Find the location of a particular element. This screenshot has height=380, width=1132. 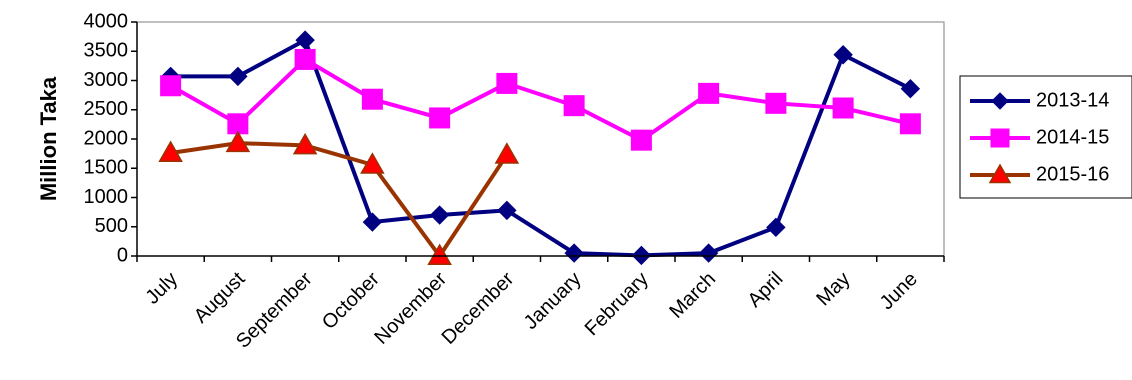

legend-label: 2015-16 is located at coordinates (1072, 174).